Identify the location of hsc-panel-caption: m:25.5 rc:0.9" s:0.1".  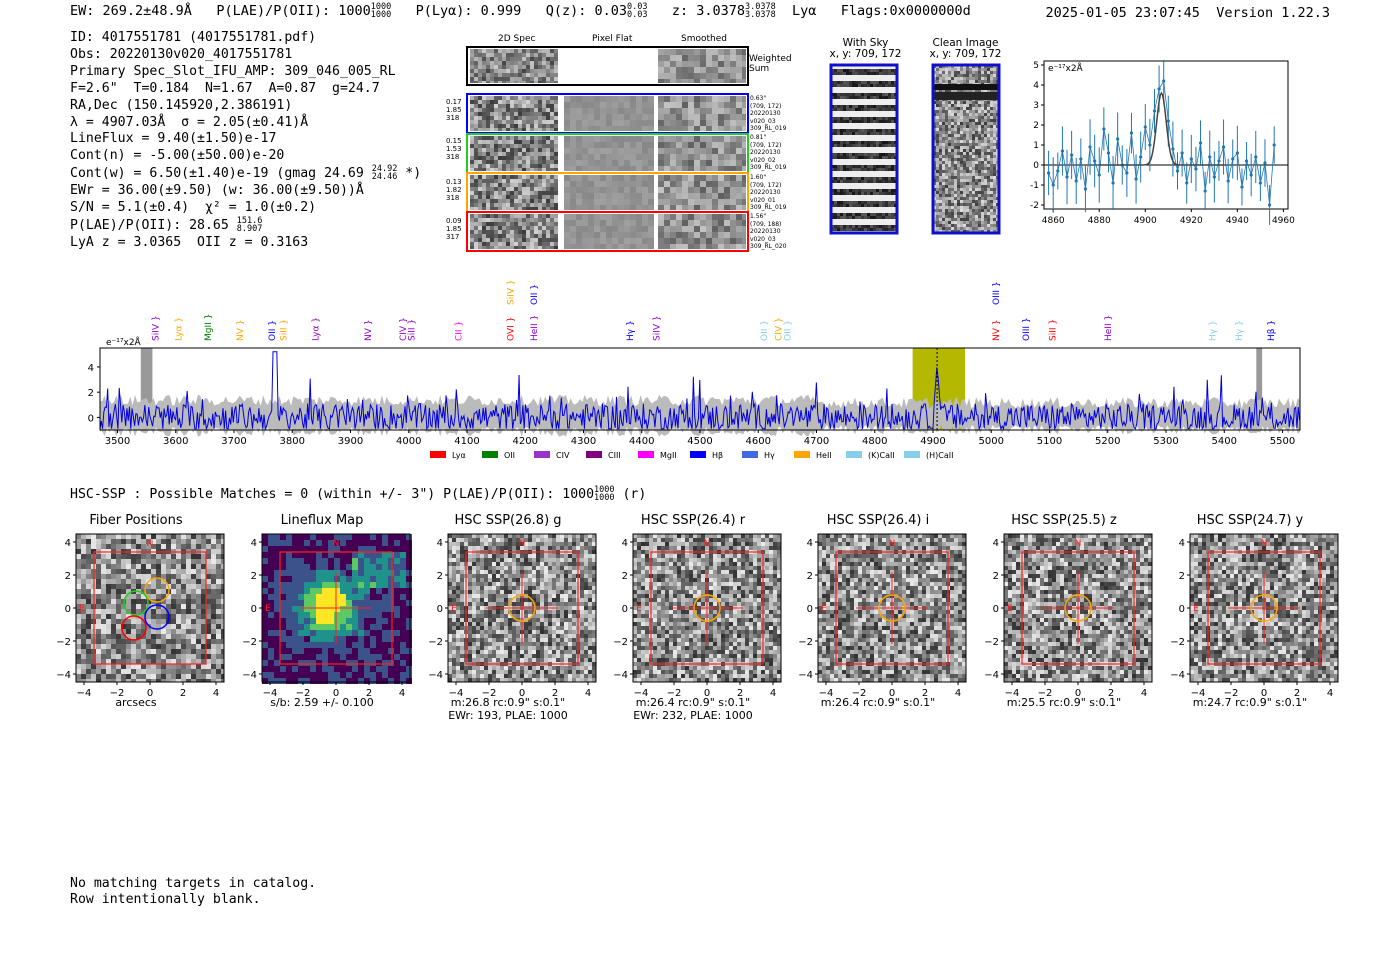
(1064, 702).